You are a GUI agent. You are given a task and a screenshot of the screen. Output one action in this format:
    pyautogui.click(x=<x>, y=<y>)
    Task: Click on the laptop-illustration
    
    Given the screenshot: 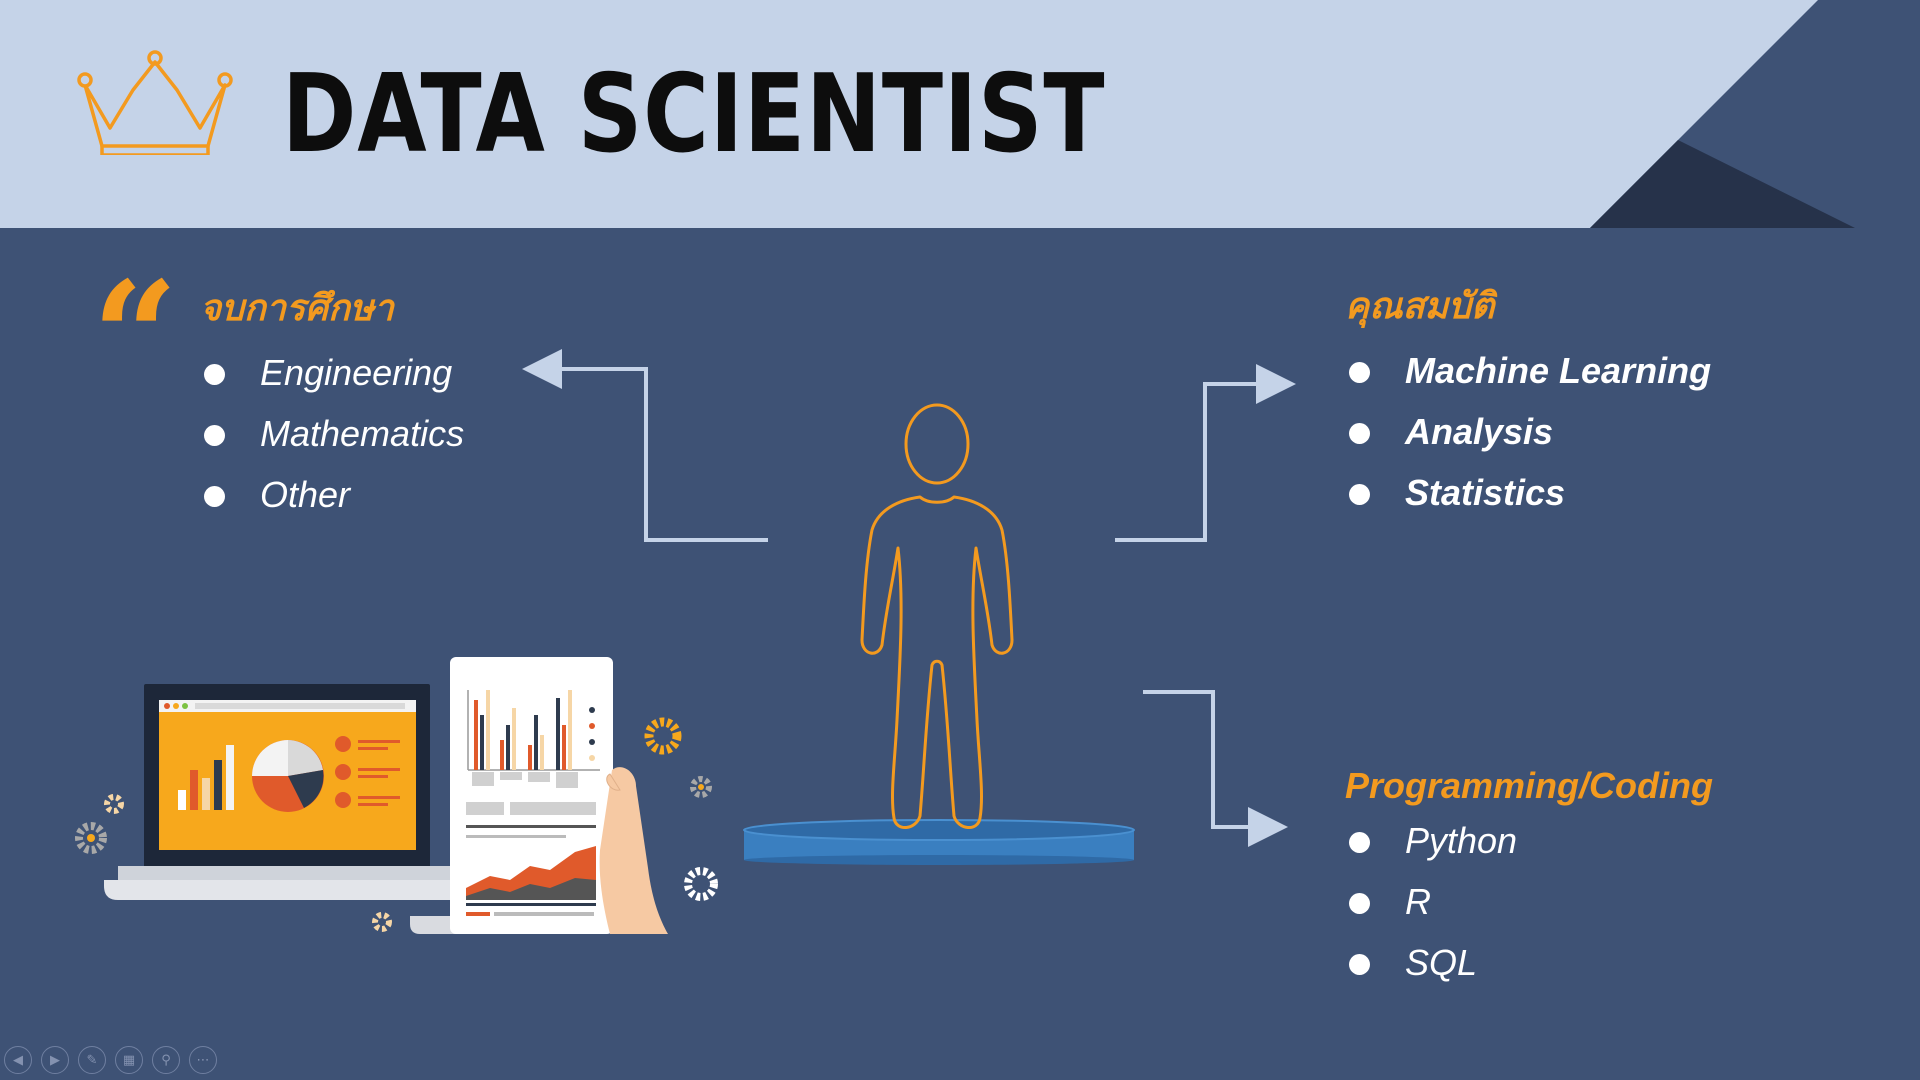 What is the action you would take?
    pyautogui.click(x=289, y=792)
    